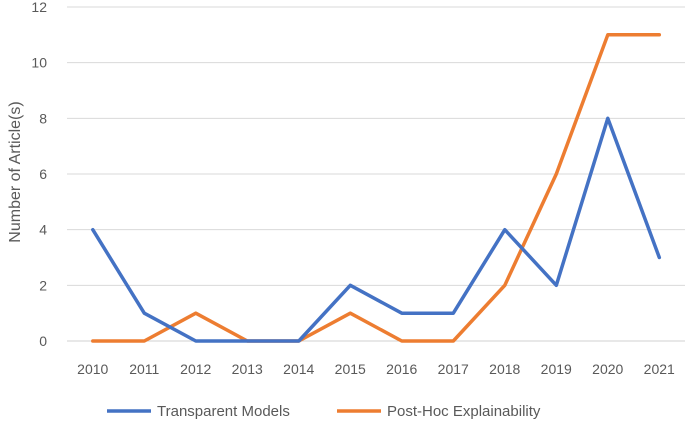  I want to click on x-tick-label-2011: 2011, so click(144, 369).